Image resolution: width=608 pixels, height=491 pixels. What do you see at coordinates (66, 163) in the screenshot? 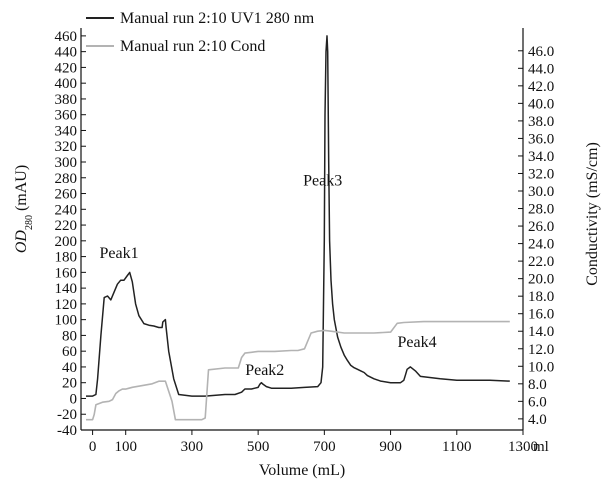
I see `y-tick-label: 300` at bounding box center [66, 163].